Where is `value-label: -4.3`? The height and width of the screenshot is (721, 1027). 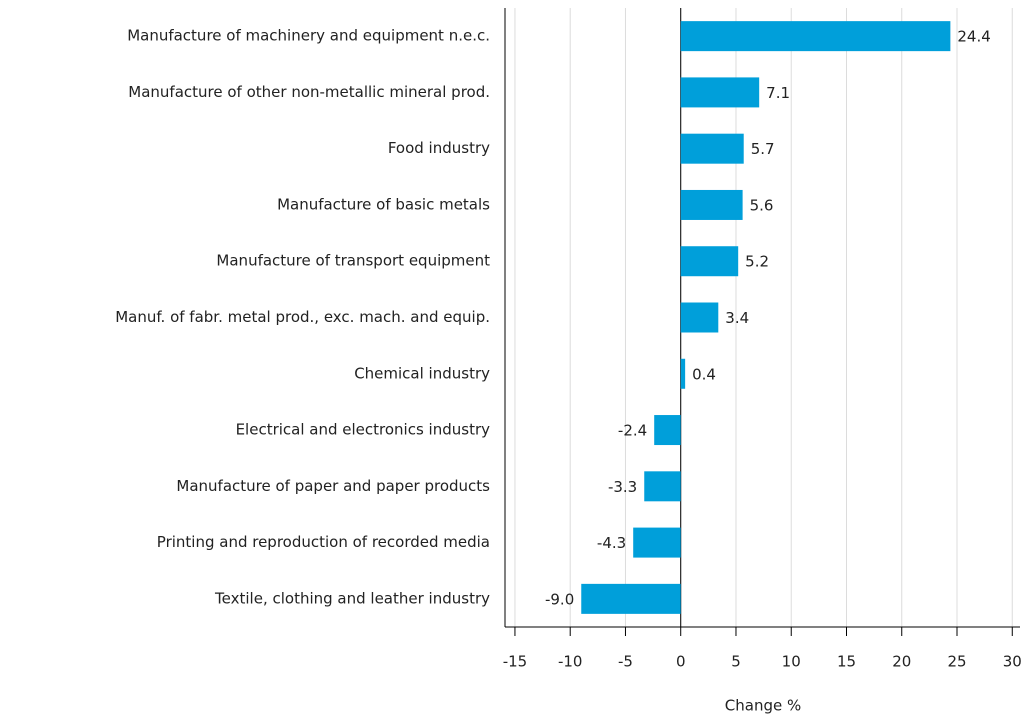 value-label: -4.3 is located at coordinates (611, 543).